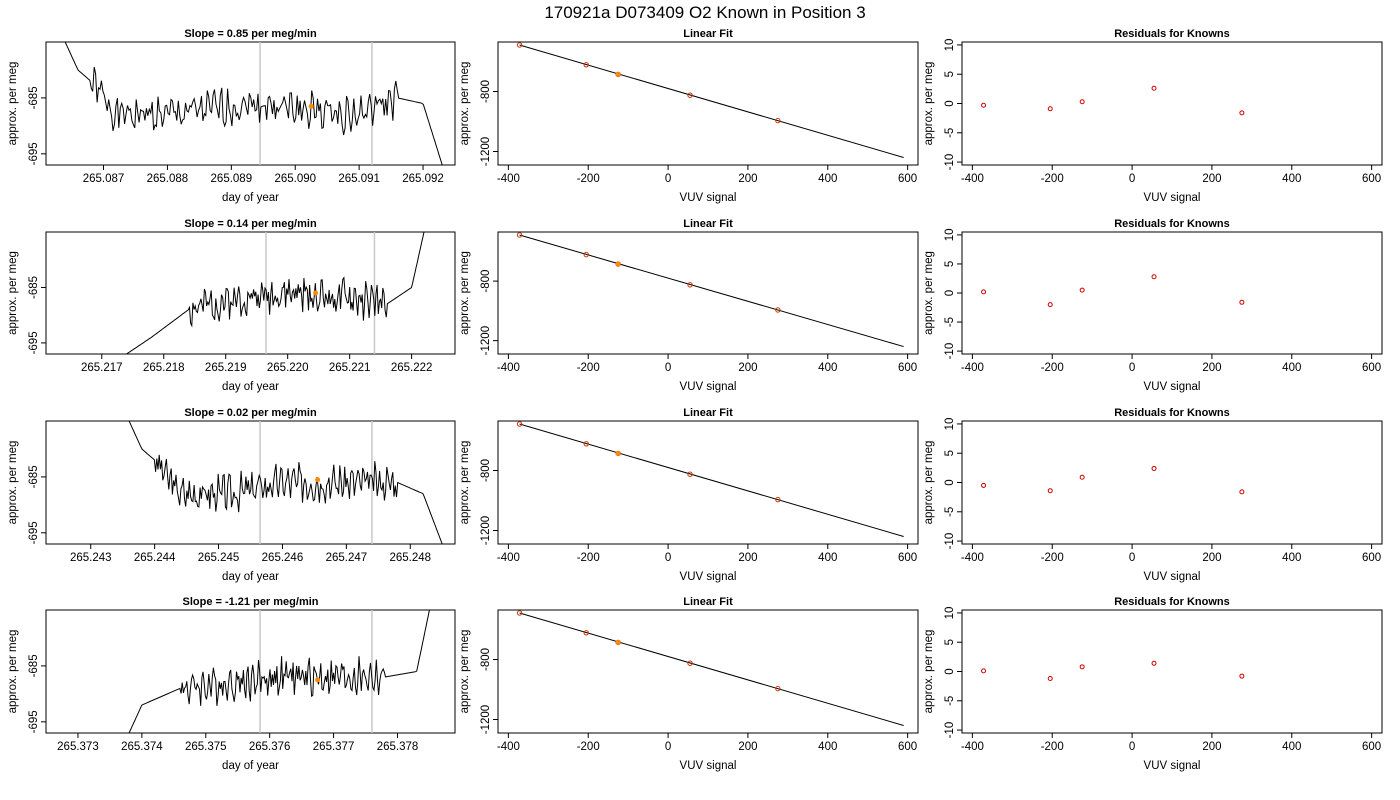  What do you see at coordinates (295, 179) in the screenshot?
I see `x-tick-label: 265.090` at bounding box center [295, 179].